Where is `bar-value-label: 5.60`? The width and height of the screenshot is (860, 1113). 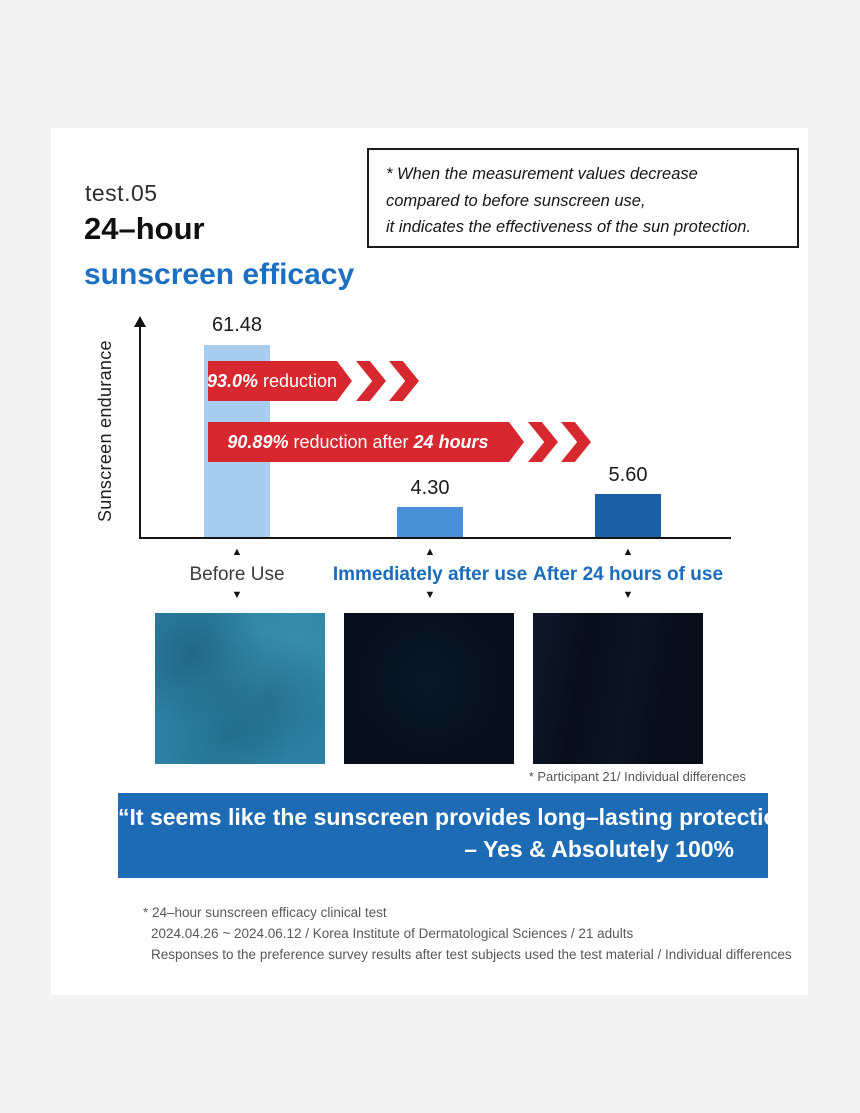 bar-value-label: 5.60 is located at coordinates (628, 475).